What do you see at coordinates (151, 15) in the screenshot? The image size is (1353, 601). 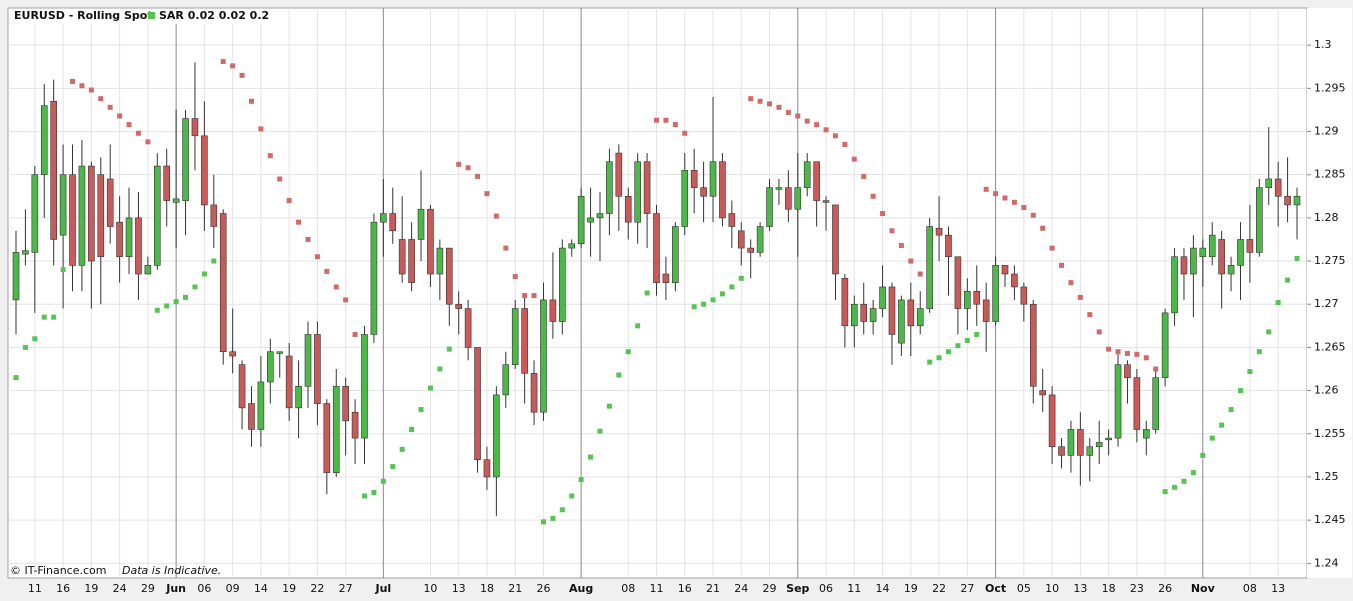 I see `legend-swatch` at bounding box center [151, 15].